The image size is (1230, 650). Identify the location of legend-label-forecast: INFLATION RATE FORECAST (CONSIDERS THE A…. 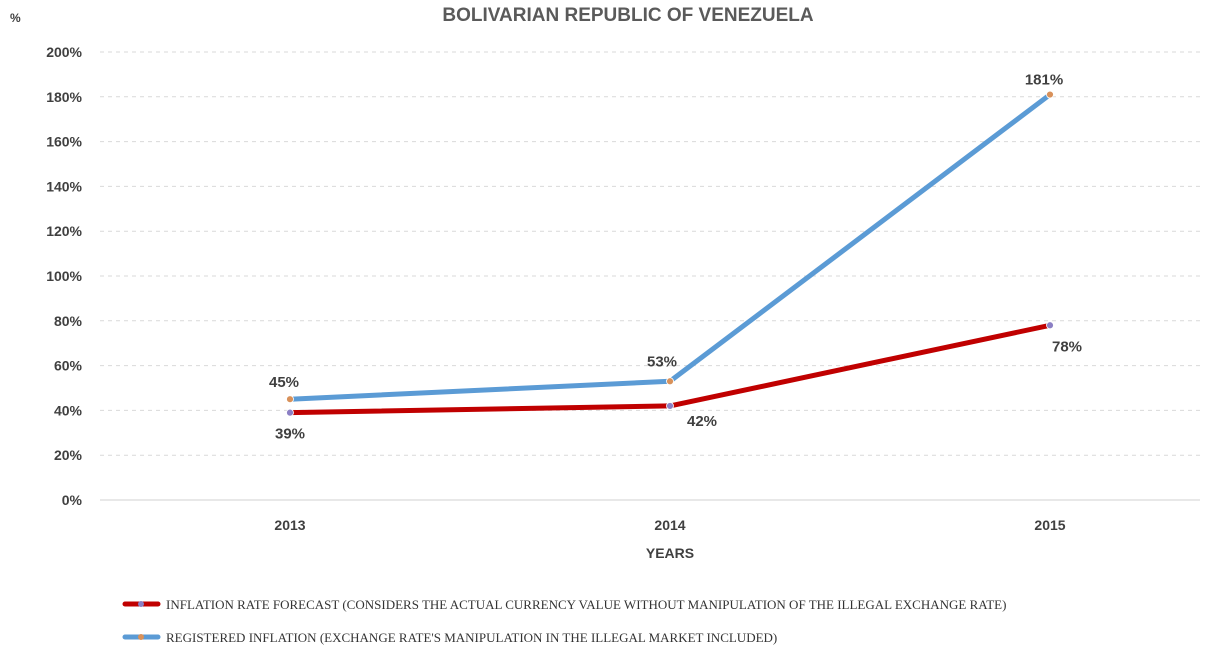
(586, 604).